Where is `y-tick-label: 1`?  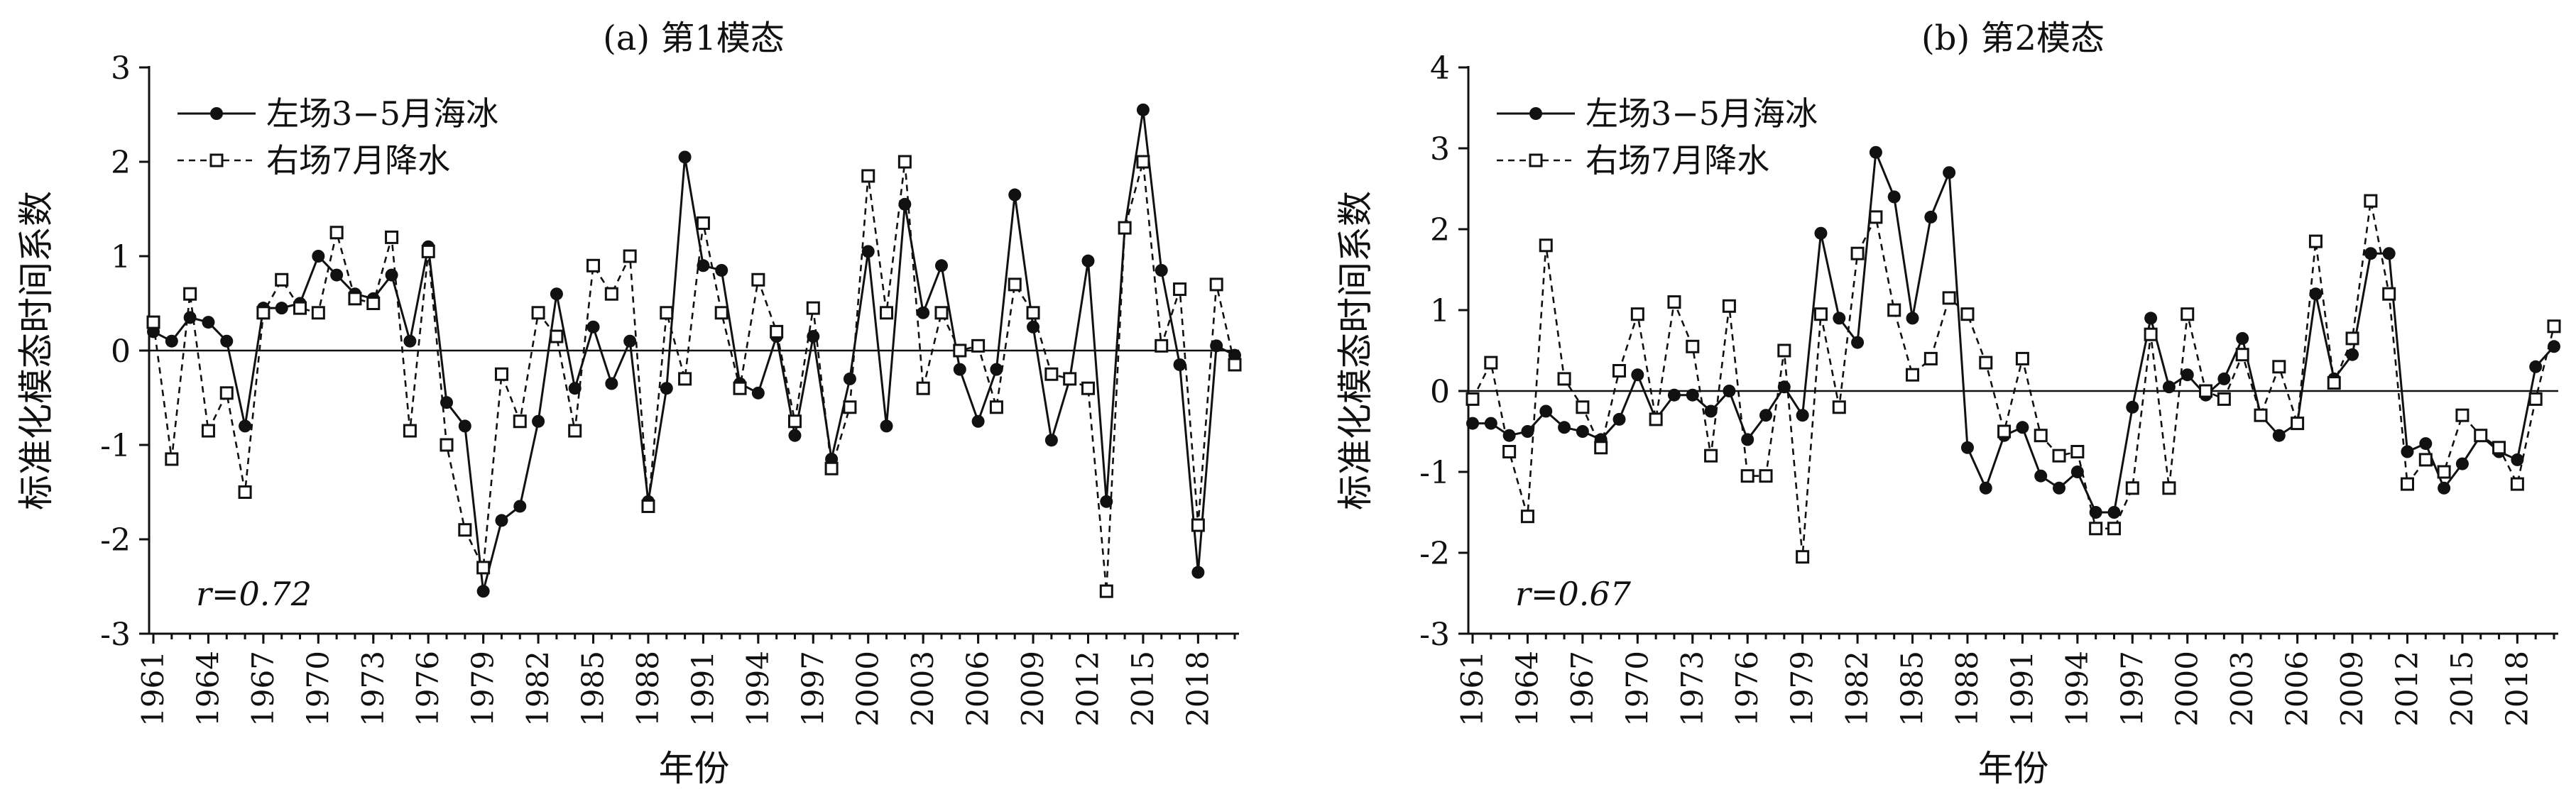 y-tick-label: 1 is located at coordinates (121, 257).